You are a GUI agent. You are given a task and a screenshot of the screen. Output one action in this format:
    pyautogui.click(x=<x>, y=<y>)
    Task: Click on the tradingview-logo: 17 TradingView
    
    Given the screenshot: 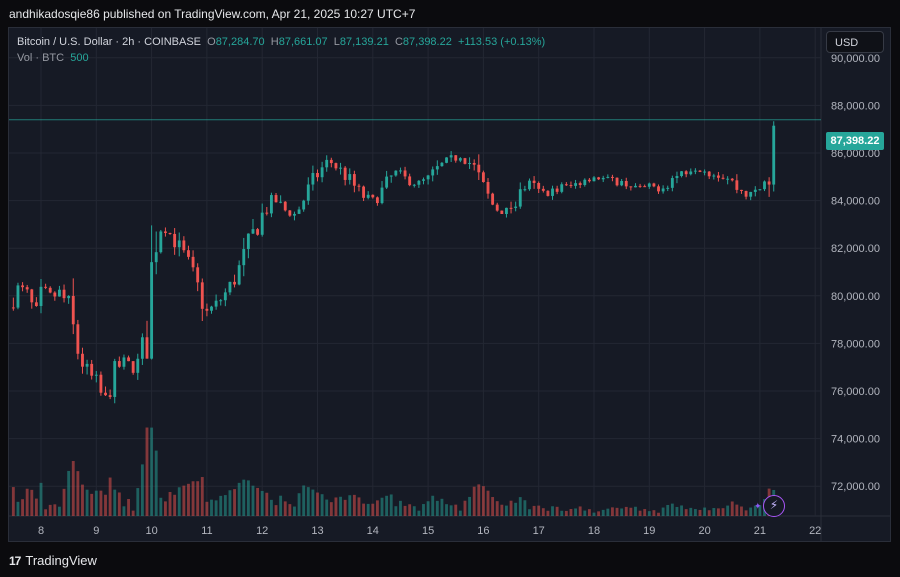 What is the action you would take?
    pyautogui.click(x=53, y=560)
    